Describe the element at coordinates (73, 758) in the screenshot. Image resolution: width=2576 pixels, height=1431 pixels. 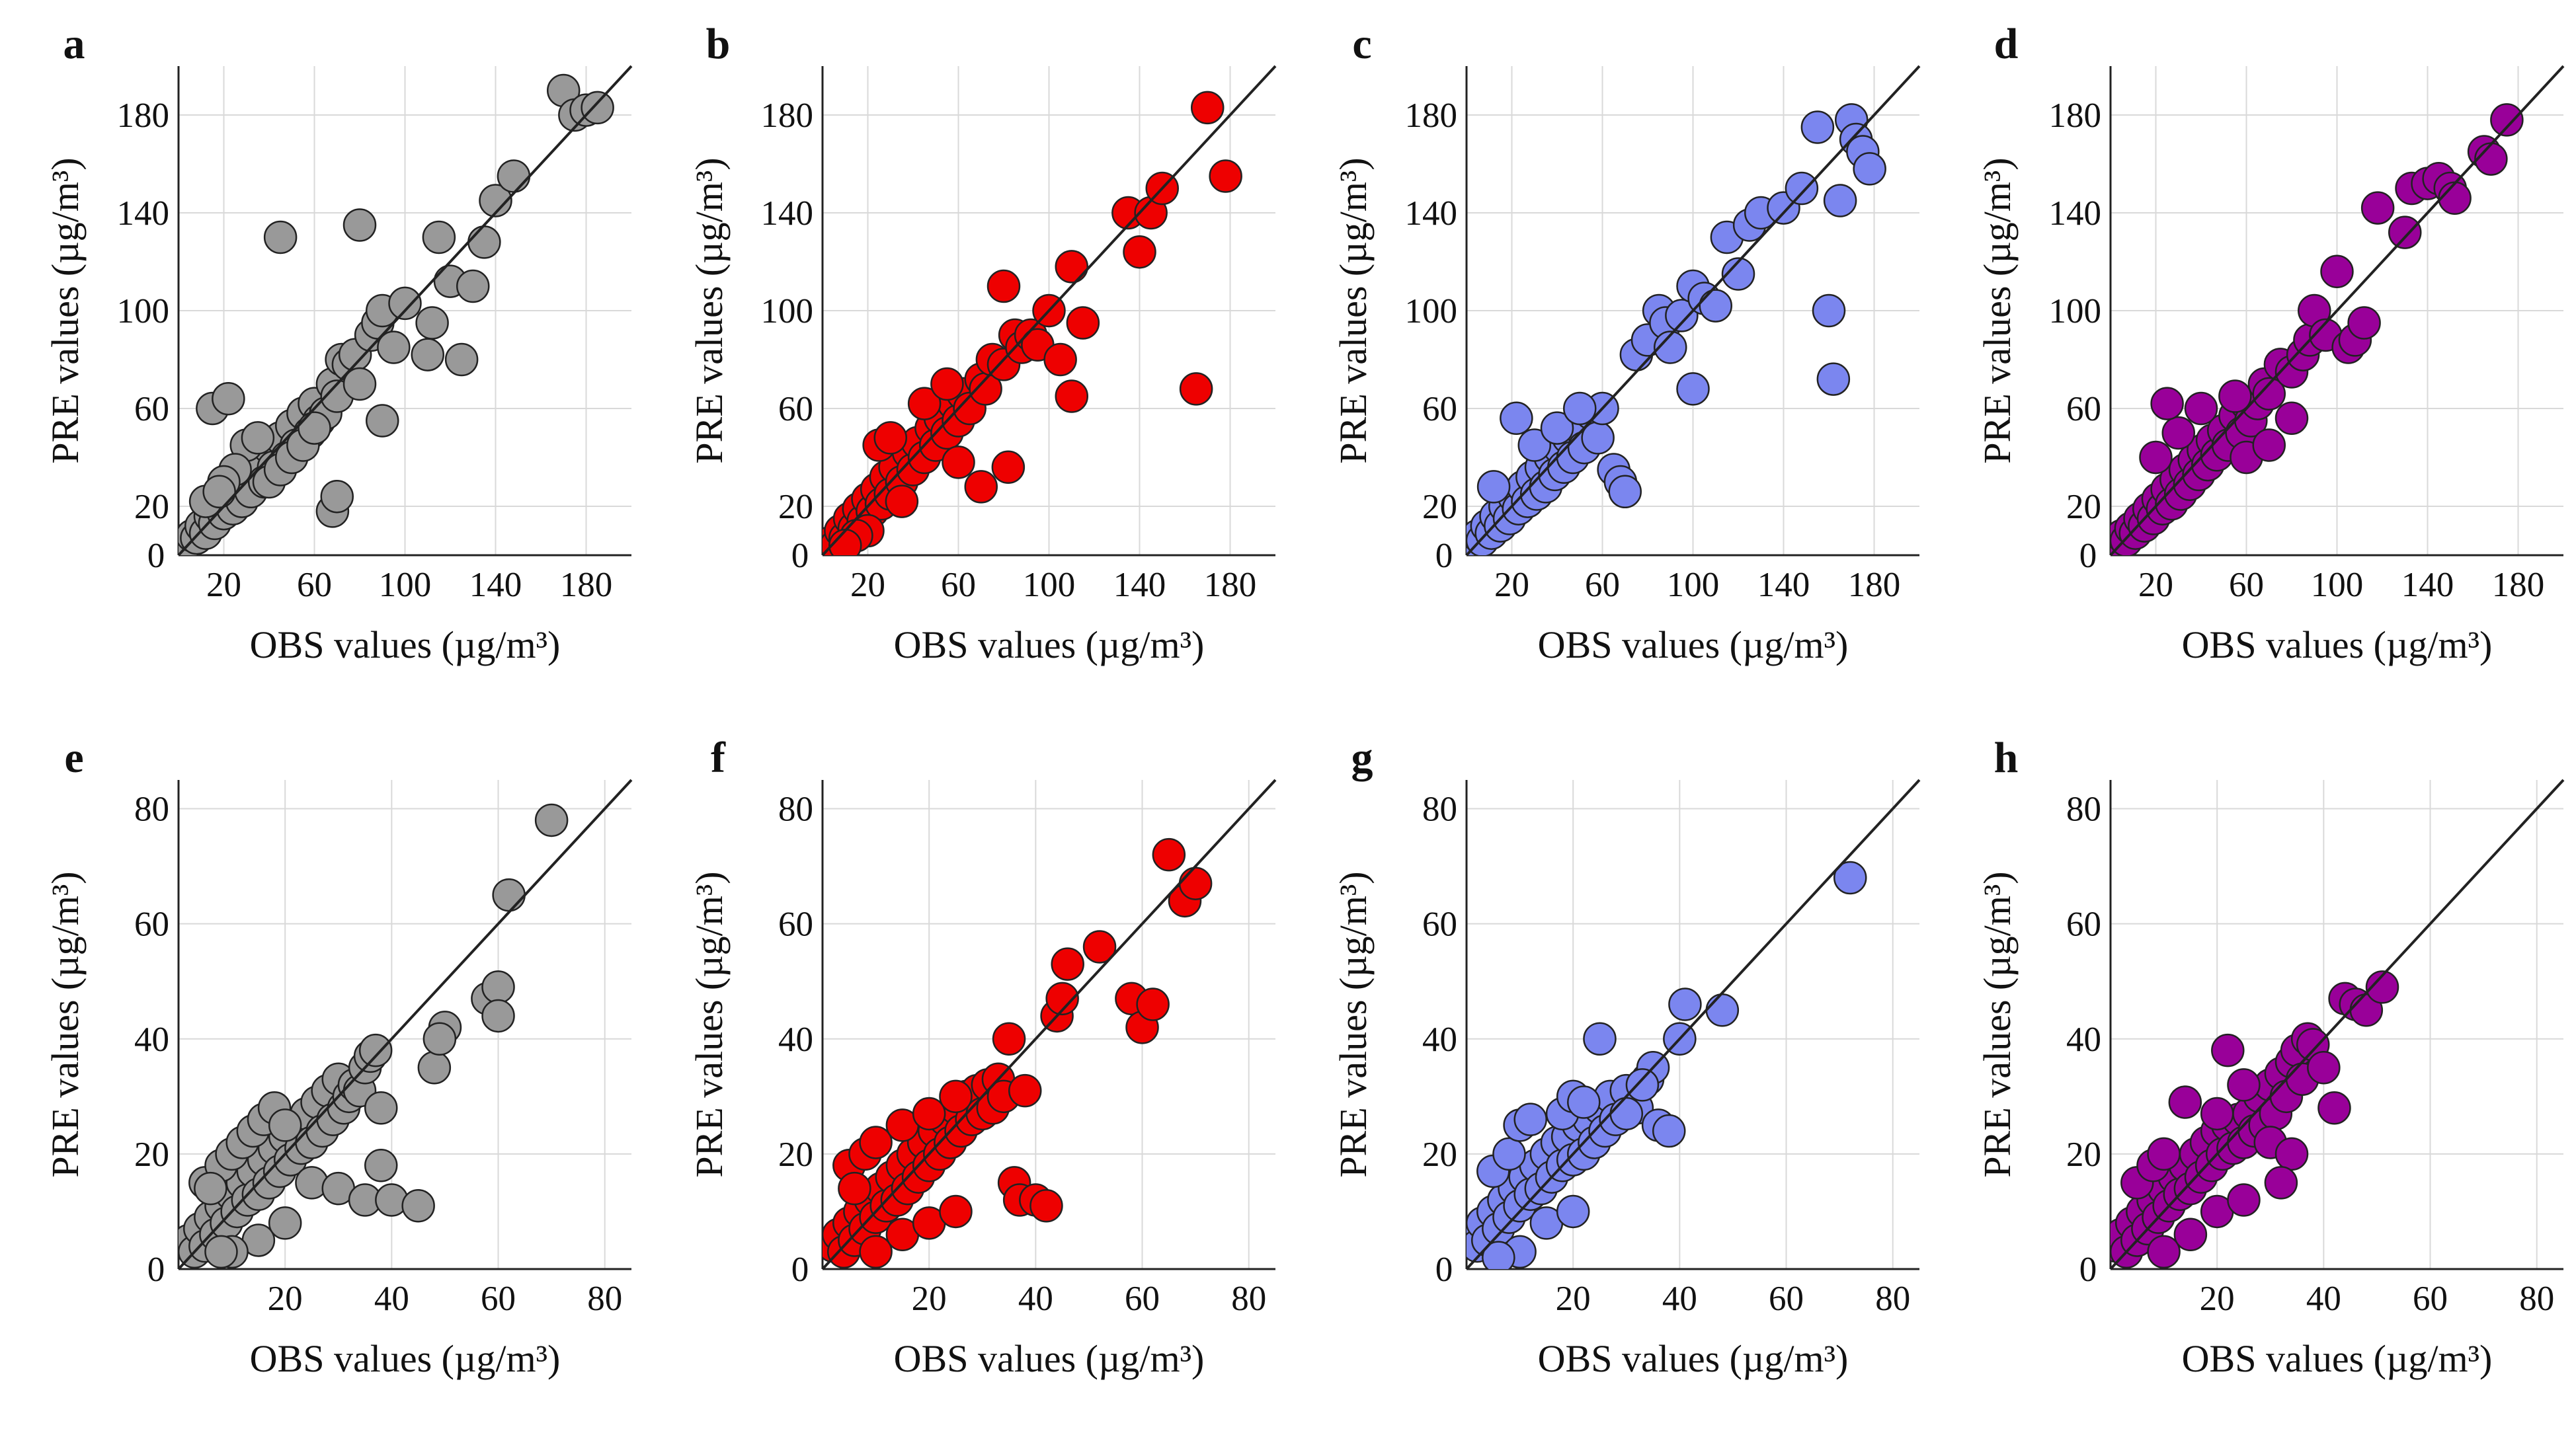
I see `panel-label: e` at that location.